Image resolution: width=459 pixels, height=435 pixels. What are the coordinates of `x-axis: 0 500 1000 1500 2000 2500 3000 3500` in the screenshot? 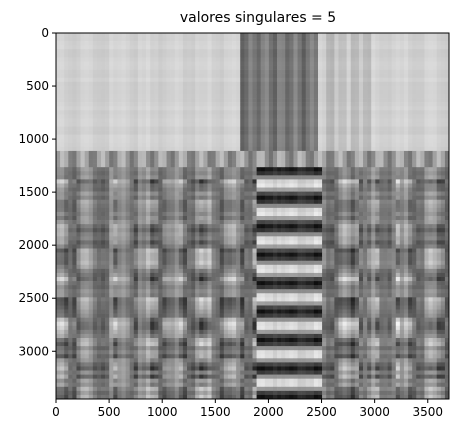 It's located at (247, 409).